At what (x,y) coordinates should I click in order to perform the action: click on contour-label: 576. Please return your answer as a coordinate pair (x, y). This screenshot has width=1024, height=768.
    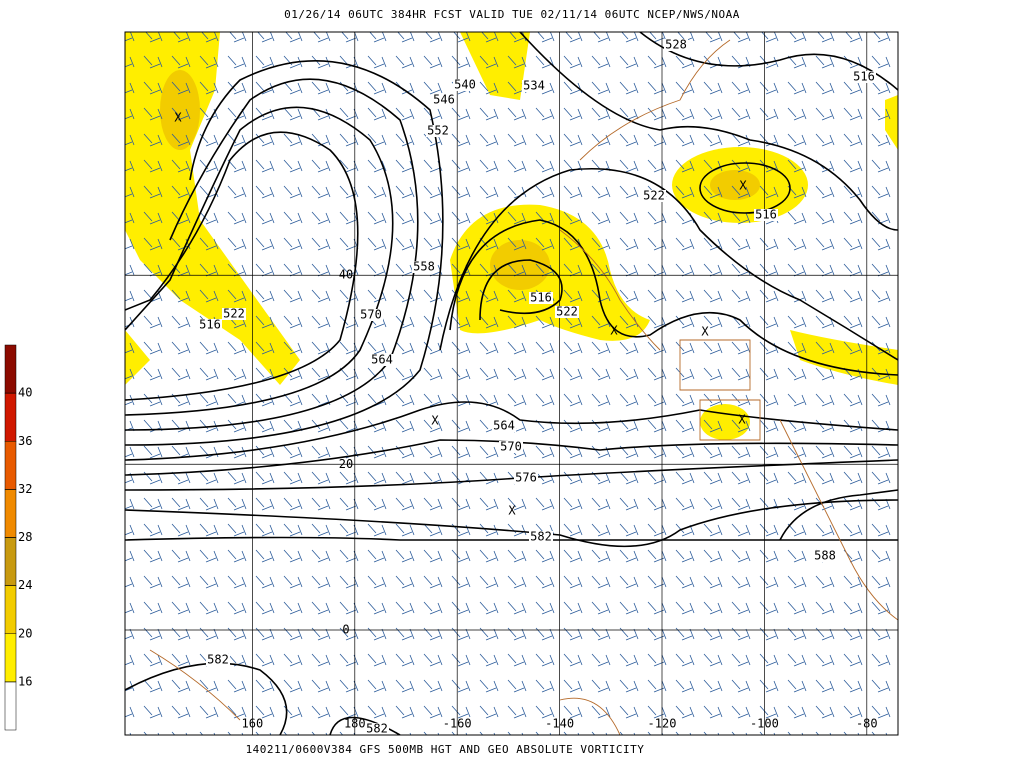
    Looking at the image, I should click on (526, 478).